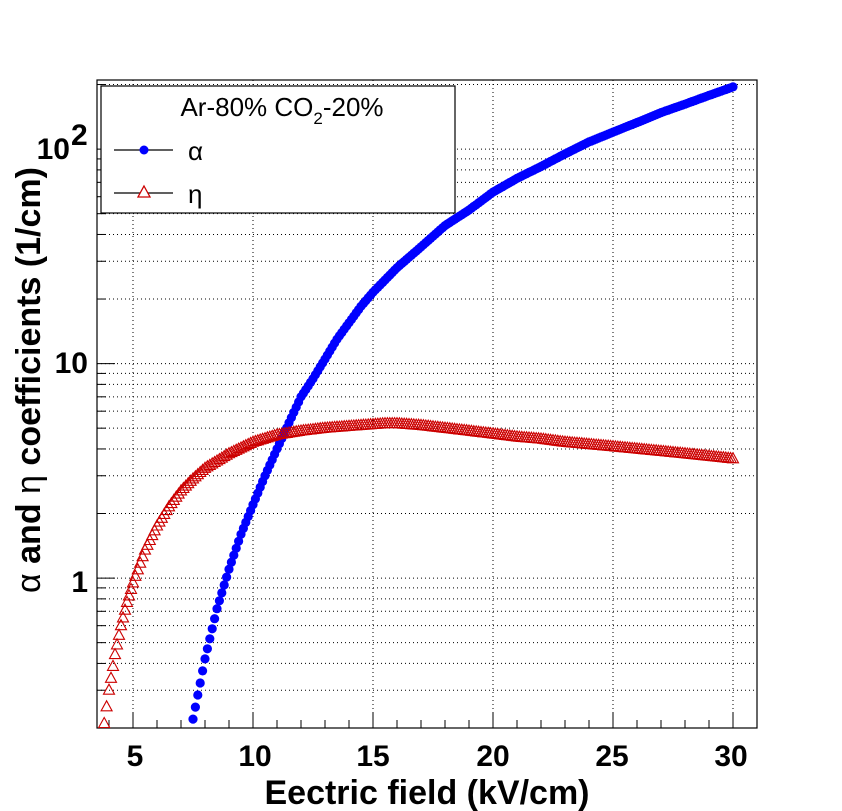 The height and width of the screenshot is (811, 842). I want to click on y-axis-title-alpha: α, so click(29, 583).